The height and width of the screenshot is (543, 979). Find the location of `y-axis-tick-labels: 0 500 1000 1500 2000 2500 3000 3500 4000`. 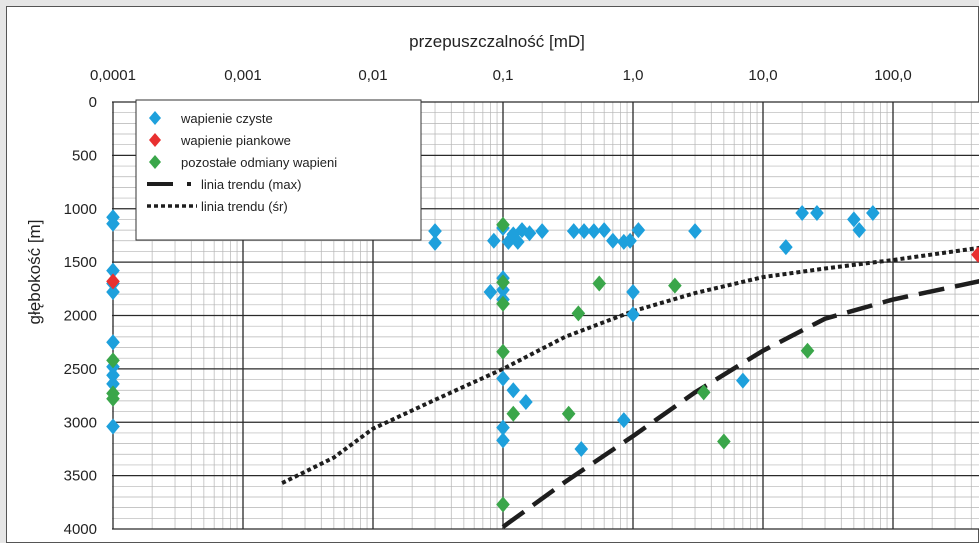

y-axis-tick-labels: 0 500 1000 1500 2000 2500 3000 3500 4000 is located at coordinates (80, 316).